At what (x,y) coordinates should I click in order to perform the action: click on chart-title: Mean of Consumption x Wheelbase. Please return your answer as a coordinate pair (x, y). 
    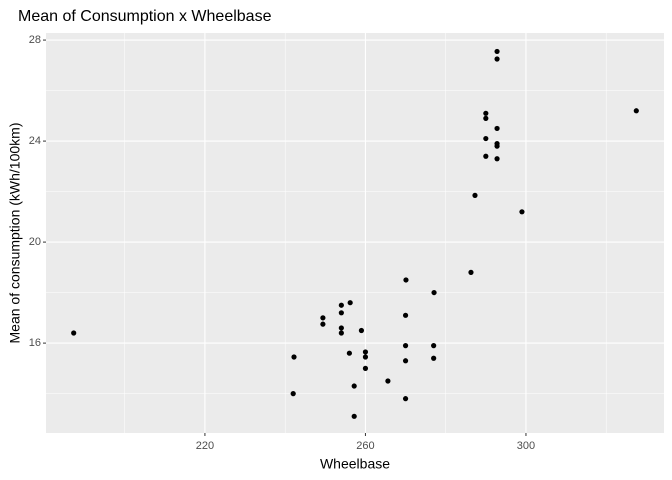
    Looking at the image, I should click on (145, 16).